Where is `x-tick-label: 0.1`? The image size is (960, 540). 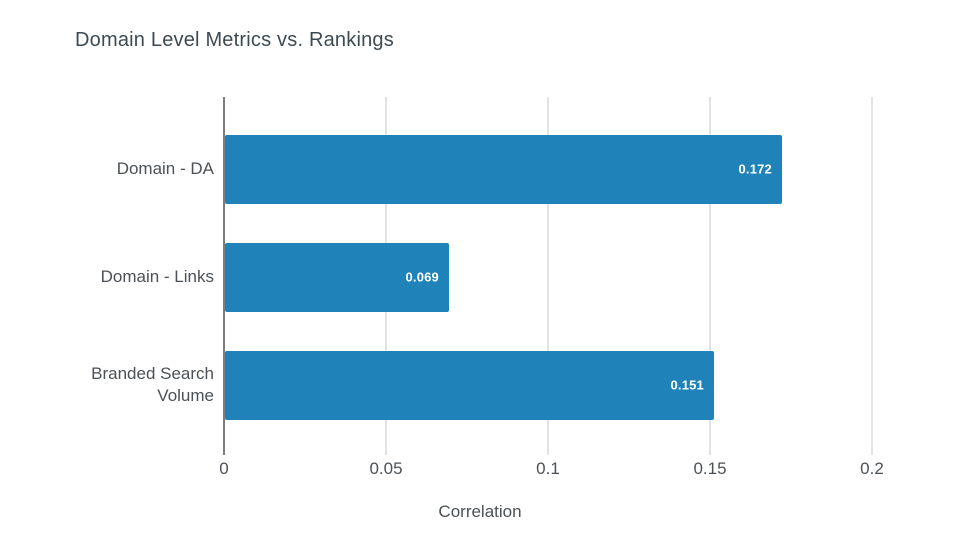
x-tick-label: 0.1 is located at coordinates (548, 468).